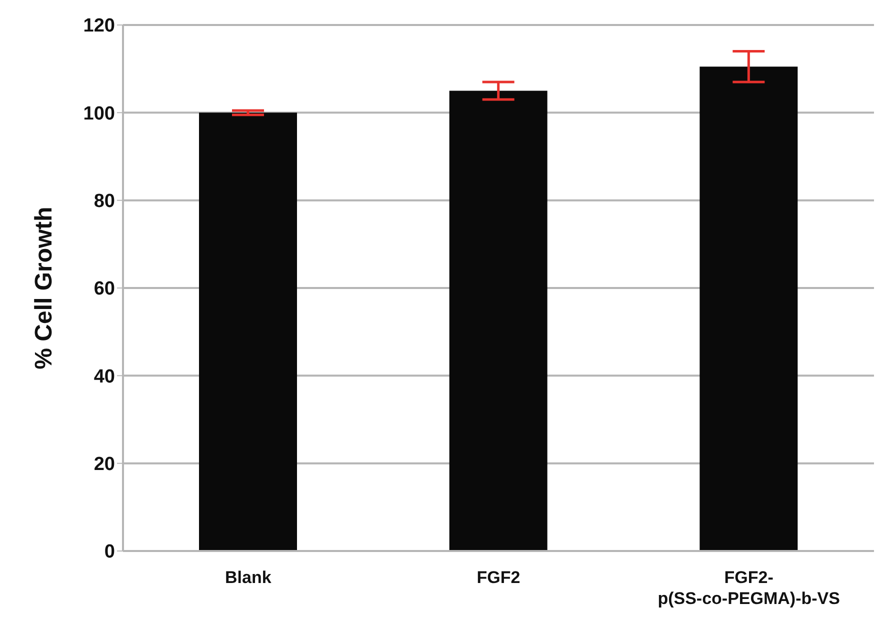  What do you see at coordinates (749, 588) in the screenshot?
I see `x-tick-label: FGF2-p(SS-co-PEGMA)-b-VS` at bounding box center [749, 588].